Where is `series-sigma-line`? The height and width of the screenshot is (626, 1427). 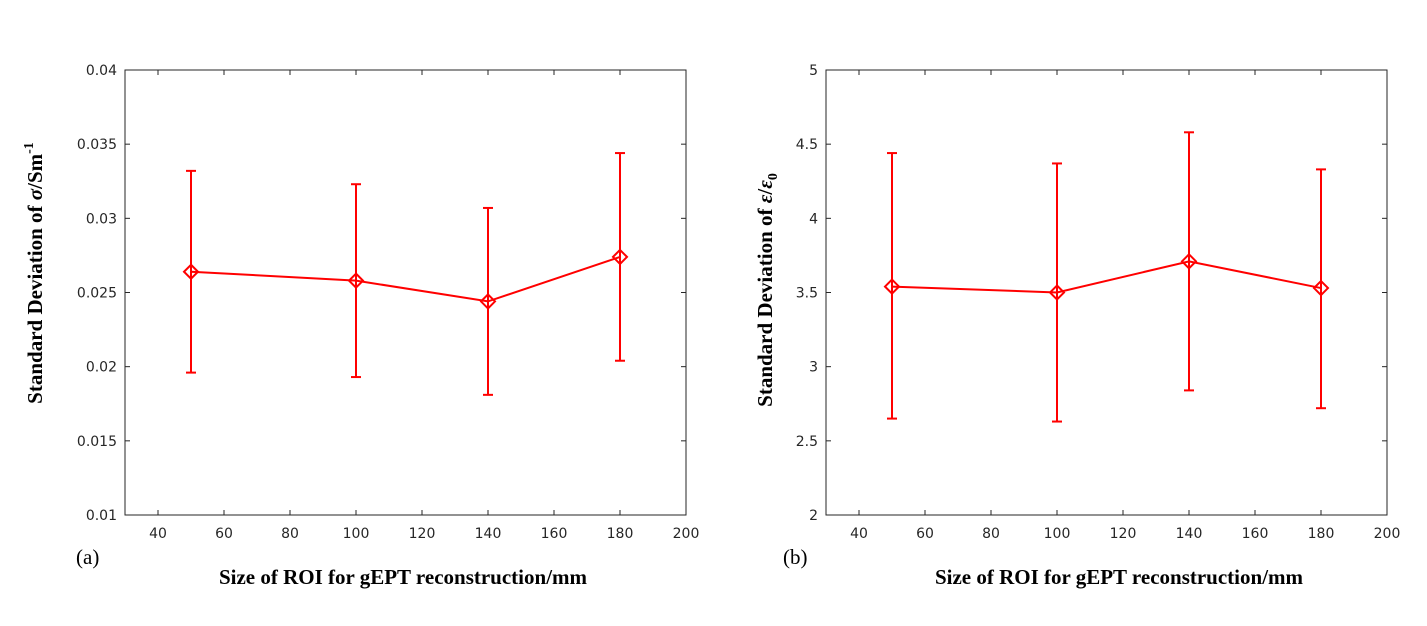 series-sigma-line is located at coordinates (405, 279).